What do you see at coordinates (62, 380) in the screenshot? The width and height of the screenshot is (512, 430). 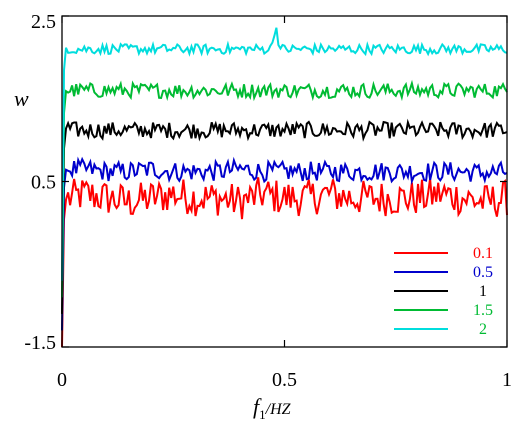 I see `x-tick-label: 0` at bounding box center [62, 380].